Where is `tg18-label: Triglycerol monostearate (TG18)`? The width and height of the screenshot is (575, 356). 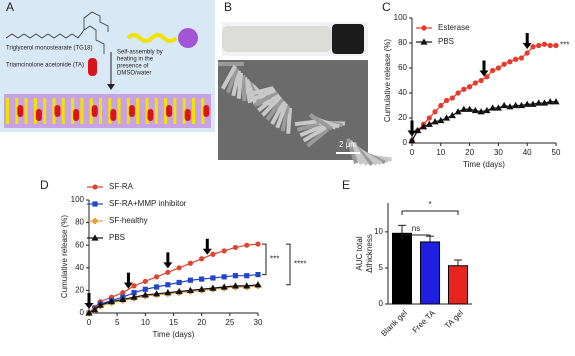 tg18-label: Triglycerol monostearate (TG18) is located at coordinates (49, 49).